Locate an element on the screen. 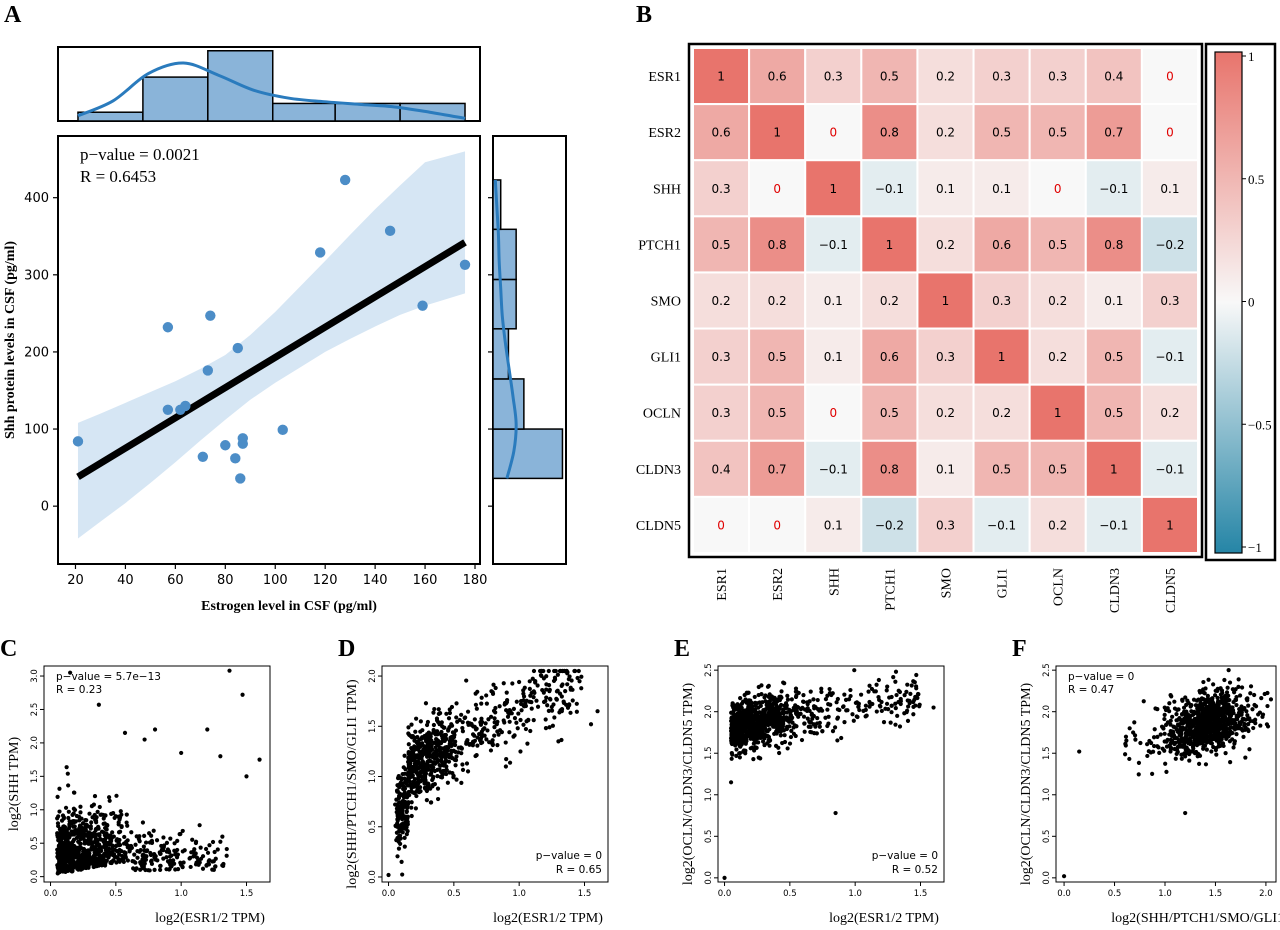 This screenshot has height=930, width=1280. y-tick-label: 1.0 is located at coordinates (709, 795).